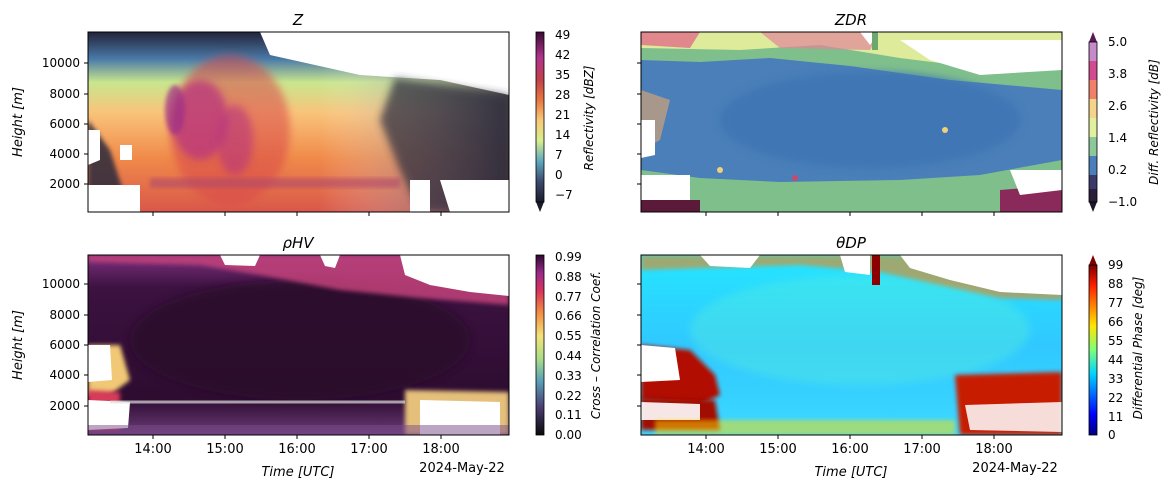 Image resolution: width=1174 pixels, height=490 pixels. I want to click on colorbar-tick: 1.4, so click(1117, 138).